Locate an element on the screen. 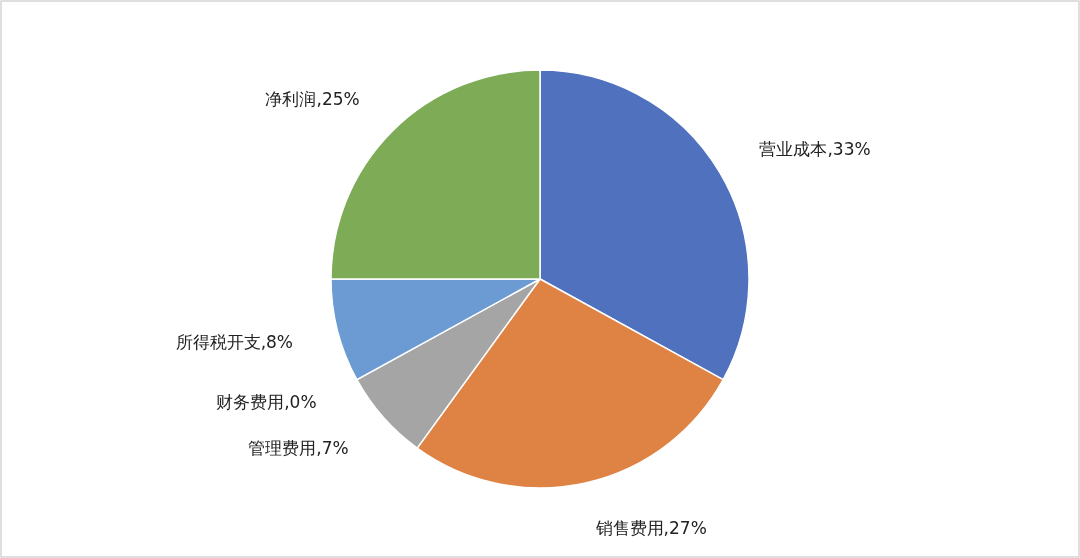 The image size is (1080, 558). slice-label: 净利润 is located at coordinates (291, 98).